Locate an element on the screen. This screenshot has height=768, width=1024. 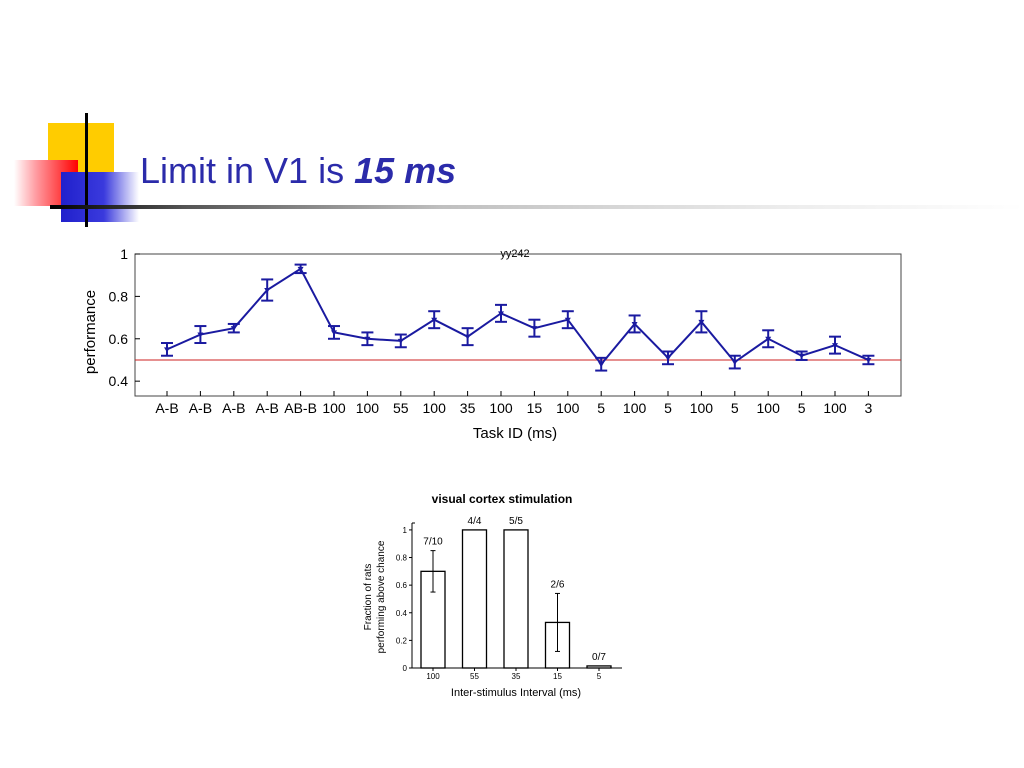
chart1-series-line is located at coordinates (517, 316).